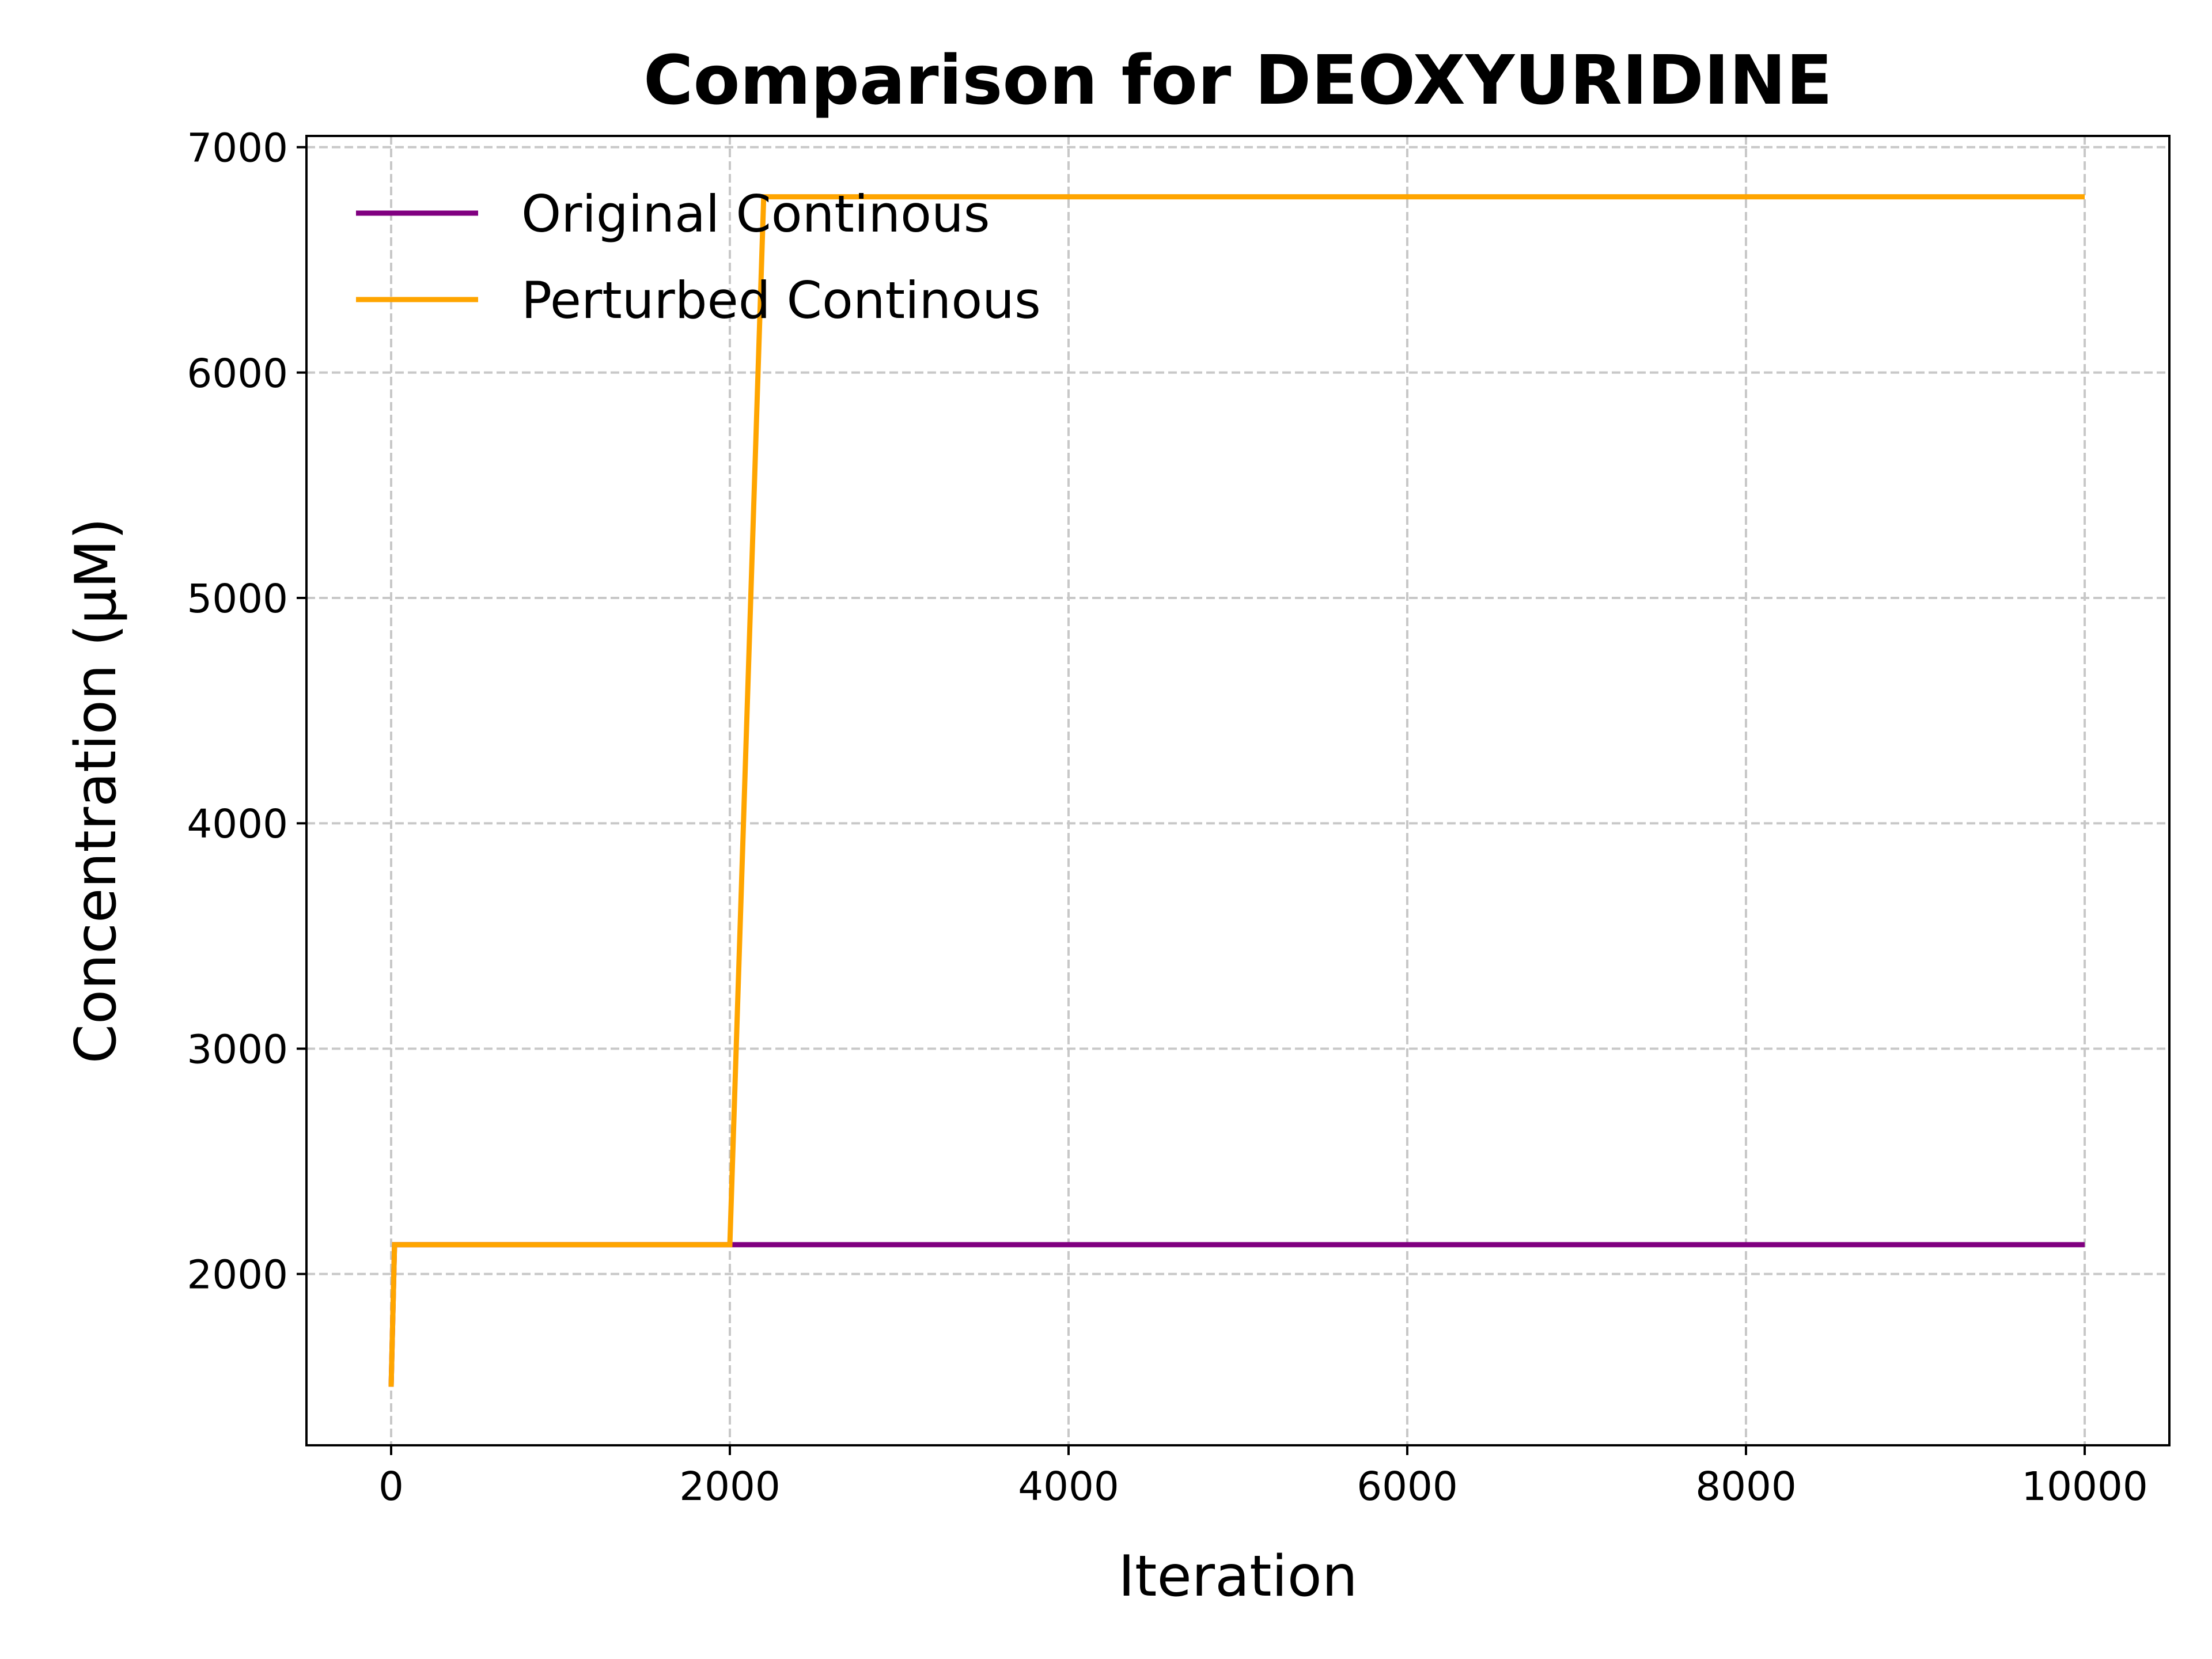 This screenshot has height=1659, width=2212. What do you see at coordinates (237, 599) in the screenshot?
I see `y-tick-label: 5000` at bounding box center [237, 599].